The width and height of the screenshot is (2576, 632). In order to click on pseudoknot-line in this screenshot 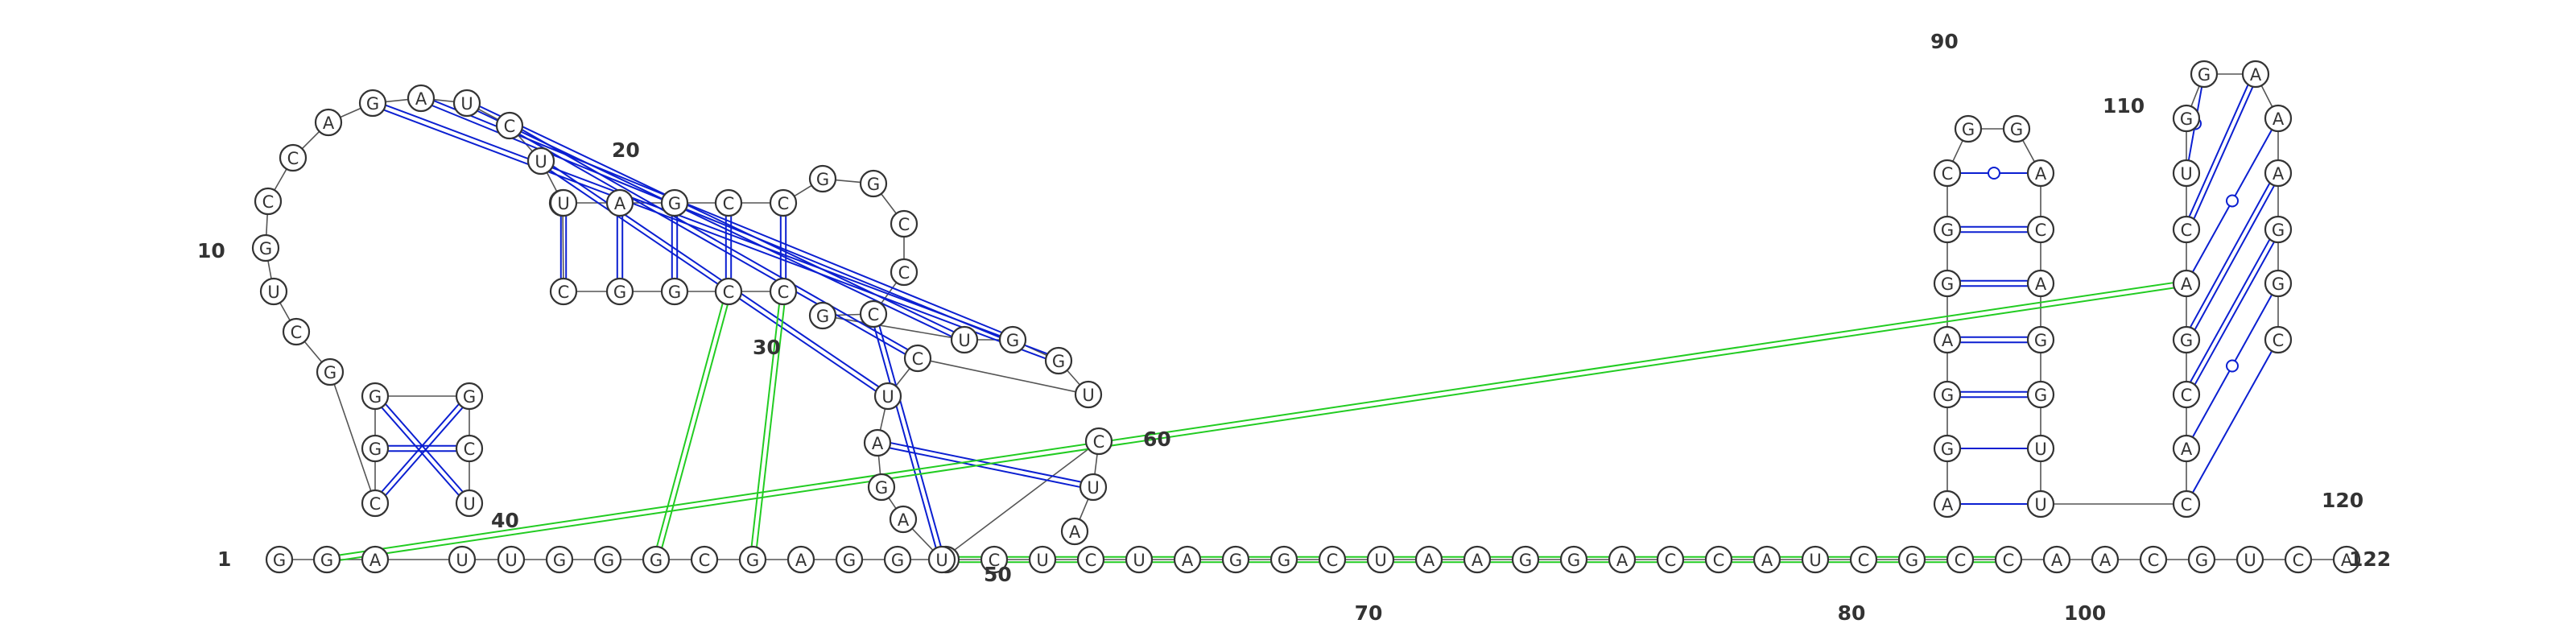, I will do `click(765, 425)`.